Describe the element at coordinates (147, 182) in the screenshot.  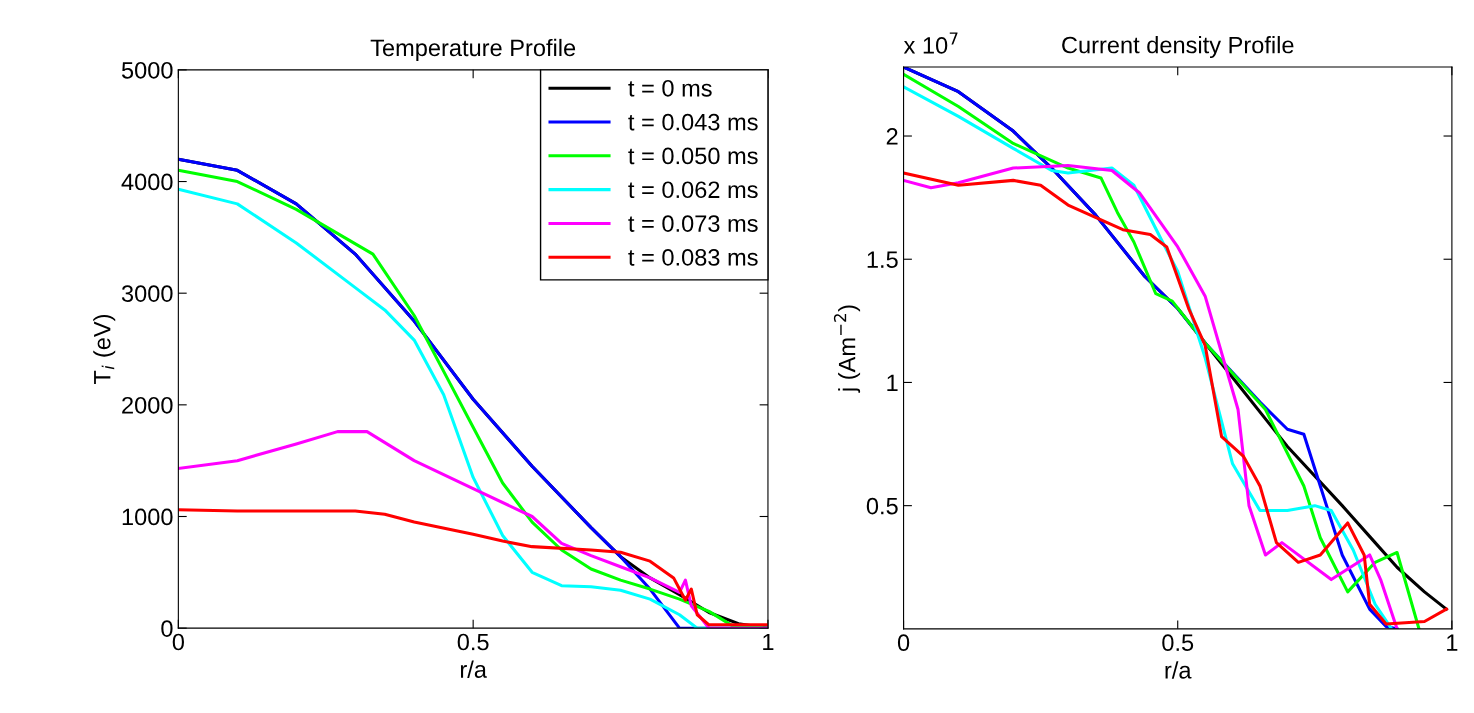
I see `y-tick-label: 4000` at that location.